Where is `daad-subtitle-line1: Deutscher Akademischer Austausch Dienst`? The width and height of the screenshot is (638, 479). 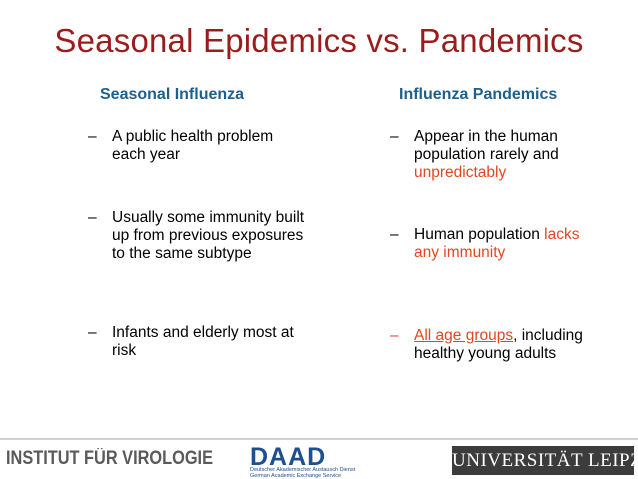 daad-subtitle-line1: Deutscher Akademischer Austausch Dienst is located at coordinates (303, 470).